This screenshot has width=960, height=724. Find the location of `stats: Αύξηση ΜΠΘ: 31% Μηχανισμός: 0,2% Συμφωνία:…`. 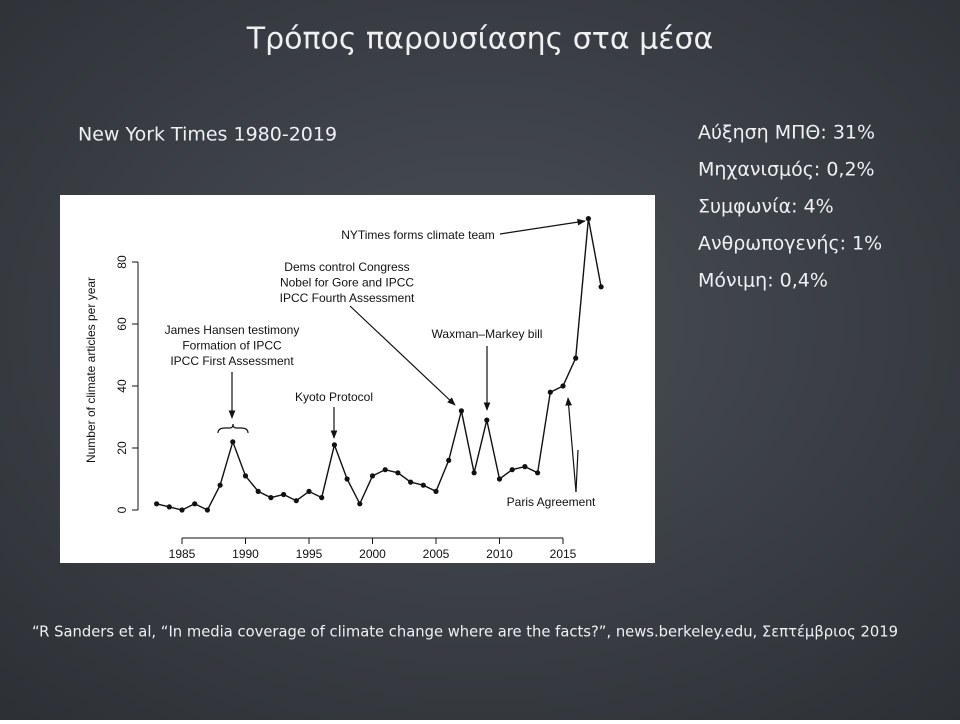

stats: Αύξηση ΜΠΘ: 31% Μηχανισμός: 0,2% Συμφωνία:… is located at coordinates (790, 207).